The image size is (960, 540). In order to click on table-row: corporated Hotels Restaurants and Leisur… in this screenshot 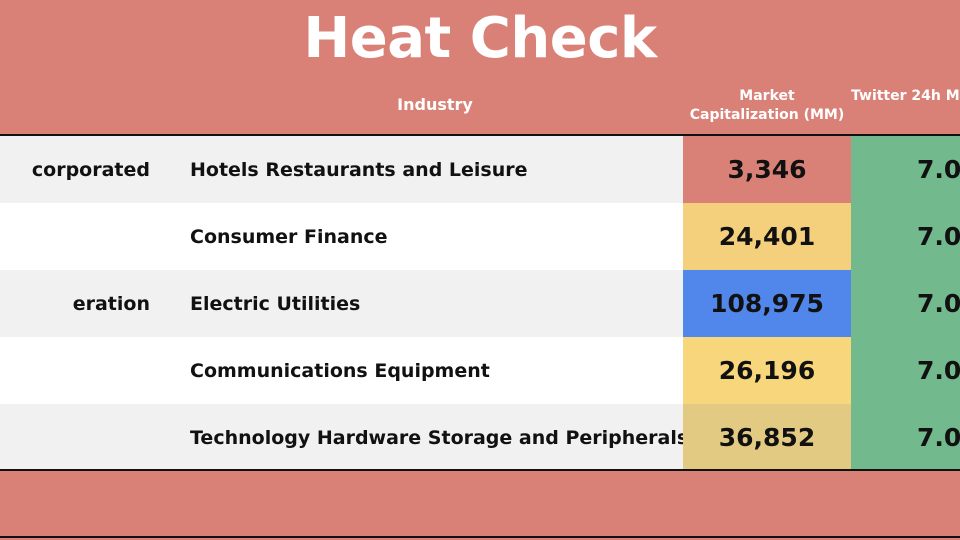, I will do `click(480, 169)`.